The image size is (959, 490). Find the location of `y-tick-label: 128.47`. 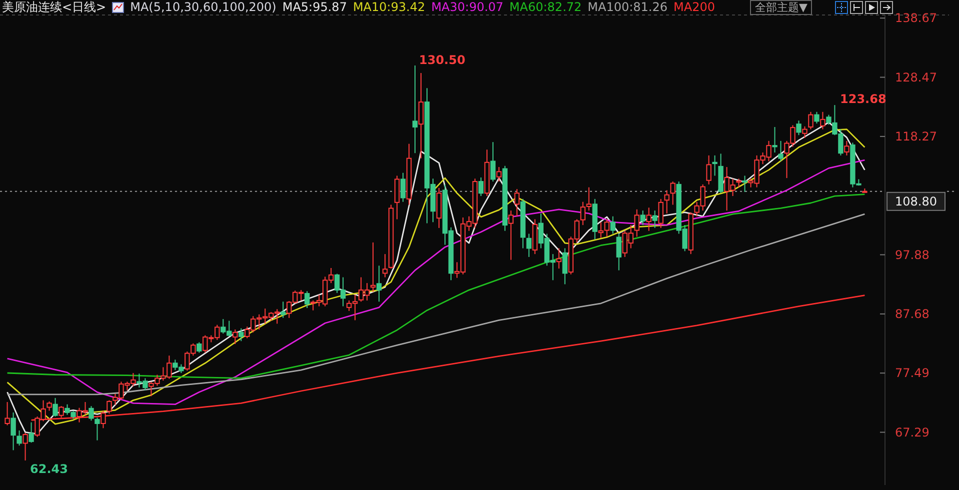

y-tick-label: 128.47 is located at coordinates (916, 77).